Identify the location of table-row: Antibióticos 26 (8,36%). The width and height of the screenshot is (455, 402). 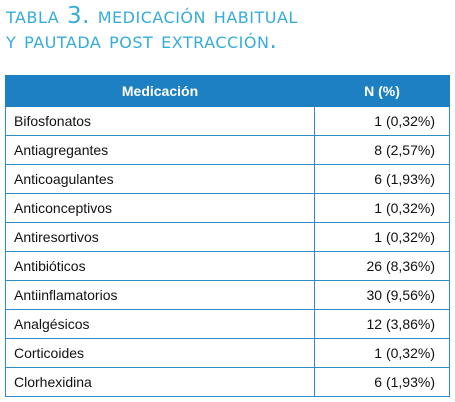
(227, 266).